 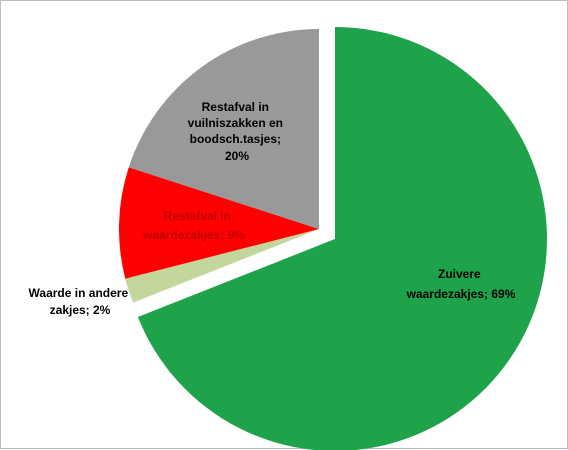 What do you see at coordinates (222, 266) in the screenshot?
I see `pie-slice-waarde-in-andere-zakjes` at bounding box center [222, 266].